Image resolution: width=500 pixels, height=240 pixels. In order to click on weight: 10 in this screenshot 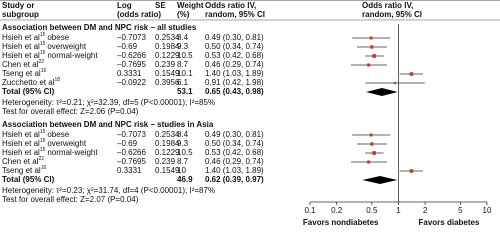, I will do `click(181, 170)`.